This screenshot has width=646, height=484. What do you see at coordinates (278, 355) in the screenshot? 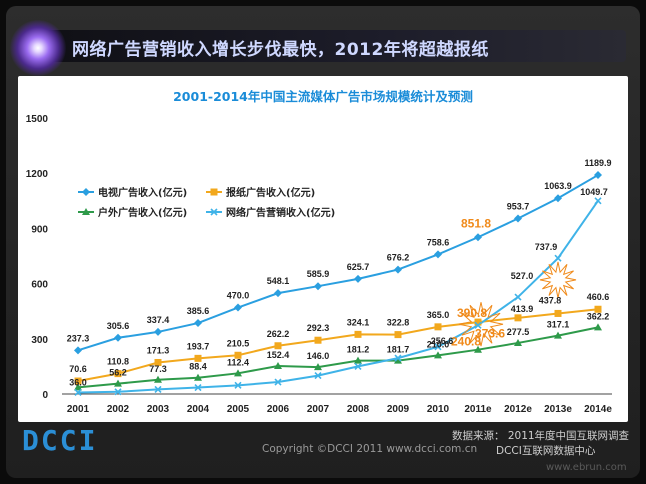
I see `outdoor-data-label: 152.4` at bounding box center [278, 355].